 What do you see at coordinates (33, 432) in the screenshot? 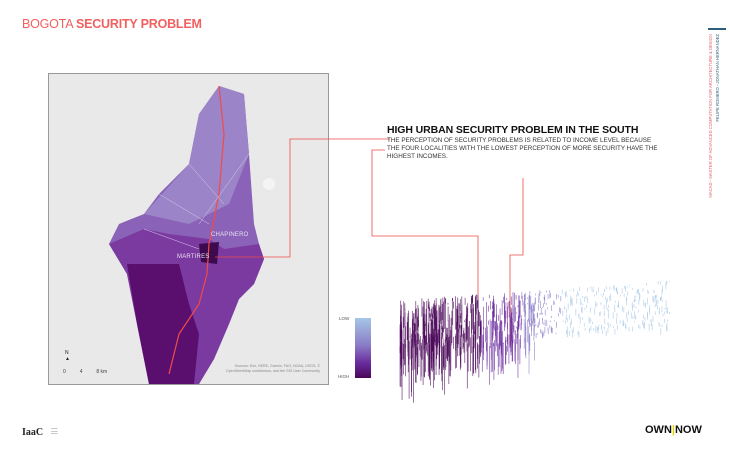
I see `iaac-logo: IaaC` at bounding box center [33, 432].